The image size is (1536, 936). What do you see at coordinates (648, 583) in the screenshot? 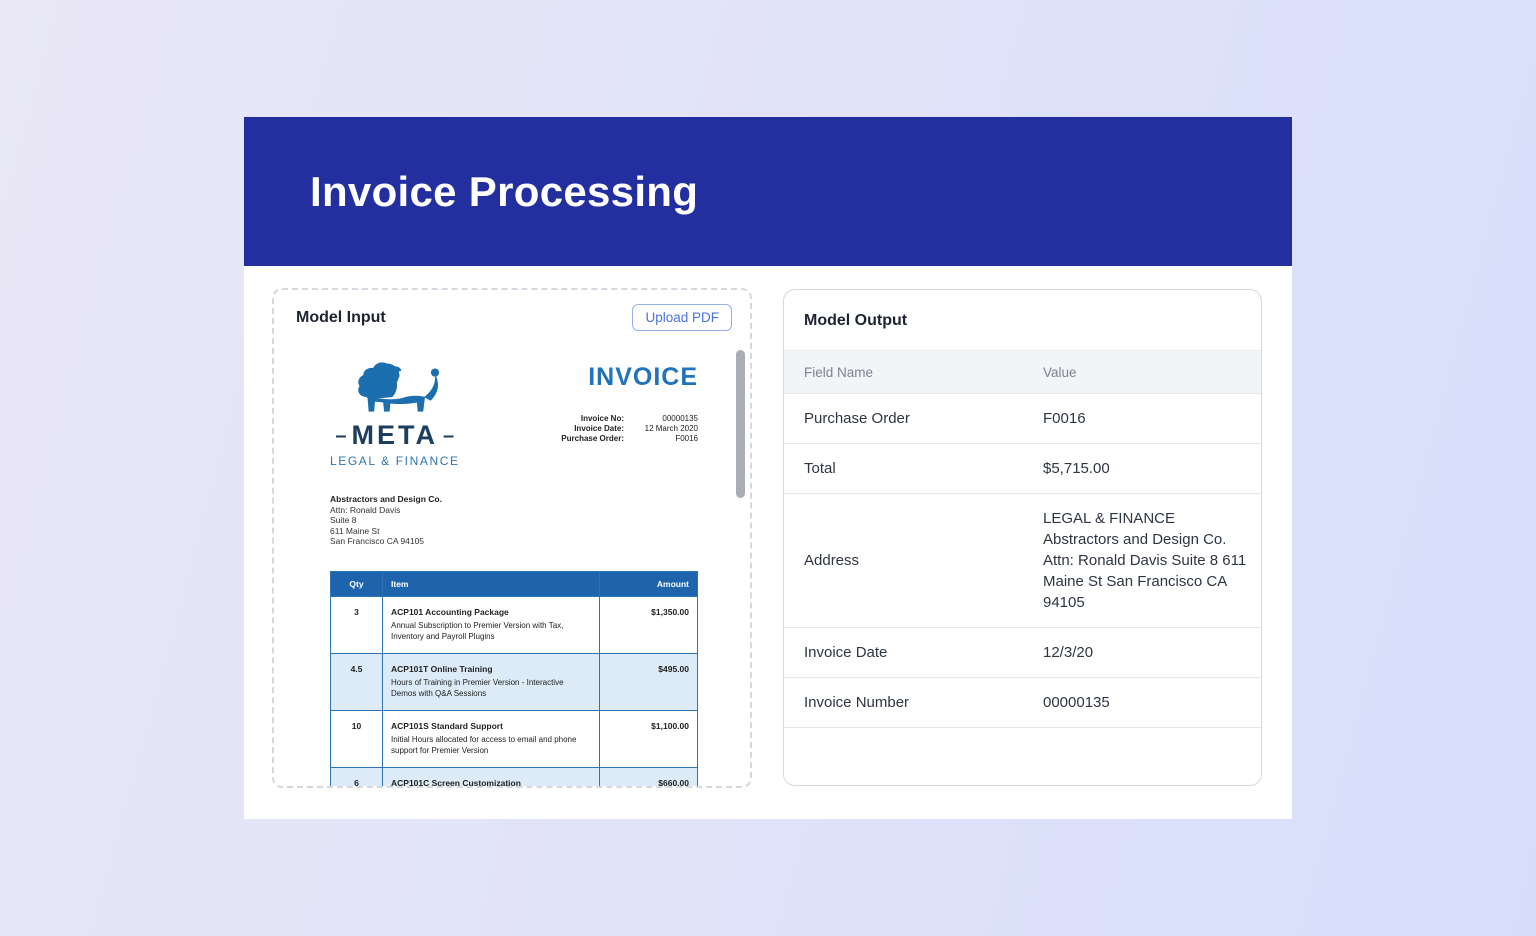
I see `amount-column-header: Amount` at bounding box center [648, 583].